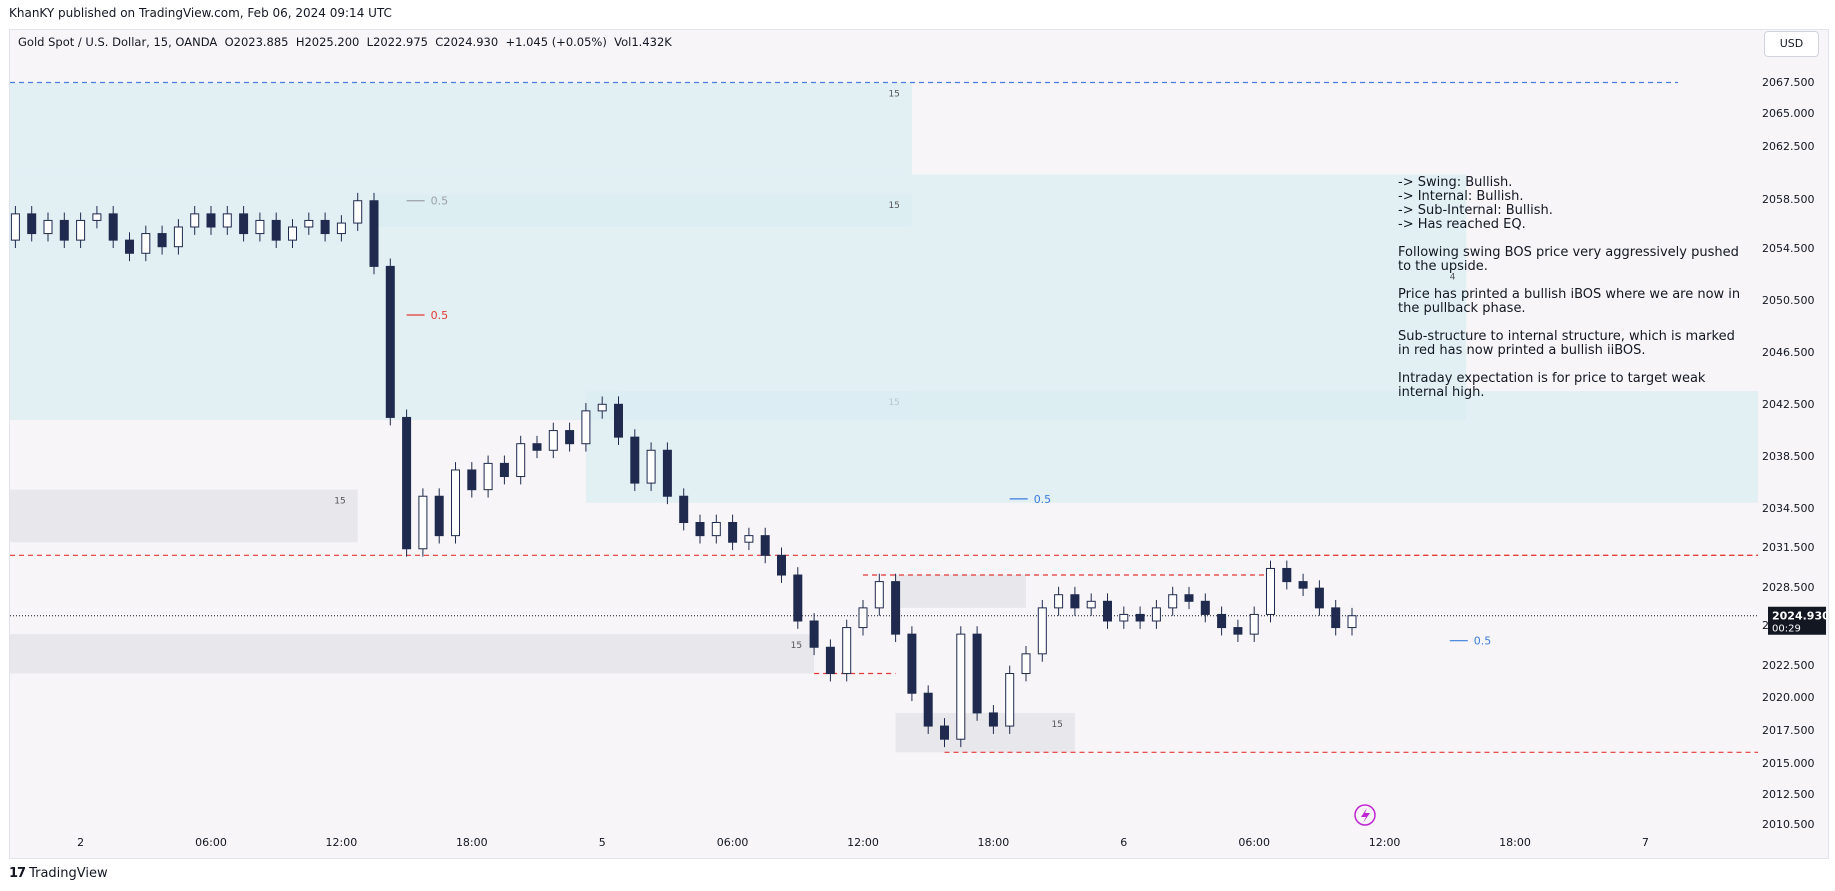 The width and height of the screenshot is (1835, 891). I want to click on currency-button: USD, so click(1791, 44).